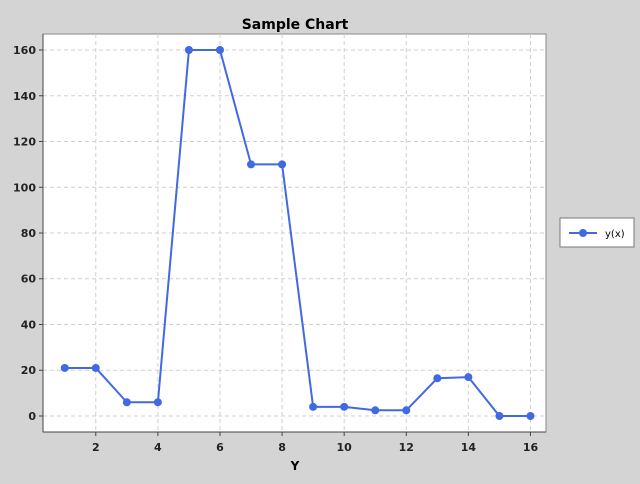 This screenshot has width=640, height=484. I want to click on legend-marker, so click(583, 233).